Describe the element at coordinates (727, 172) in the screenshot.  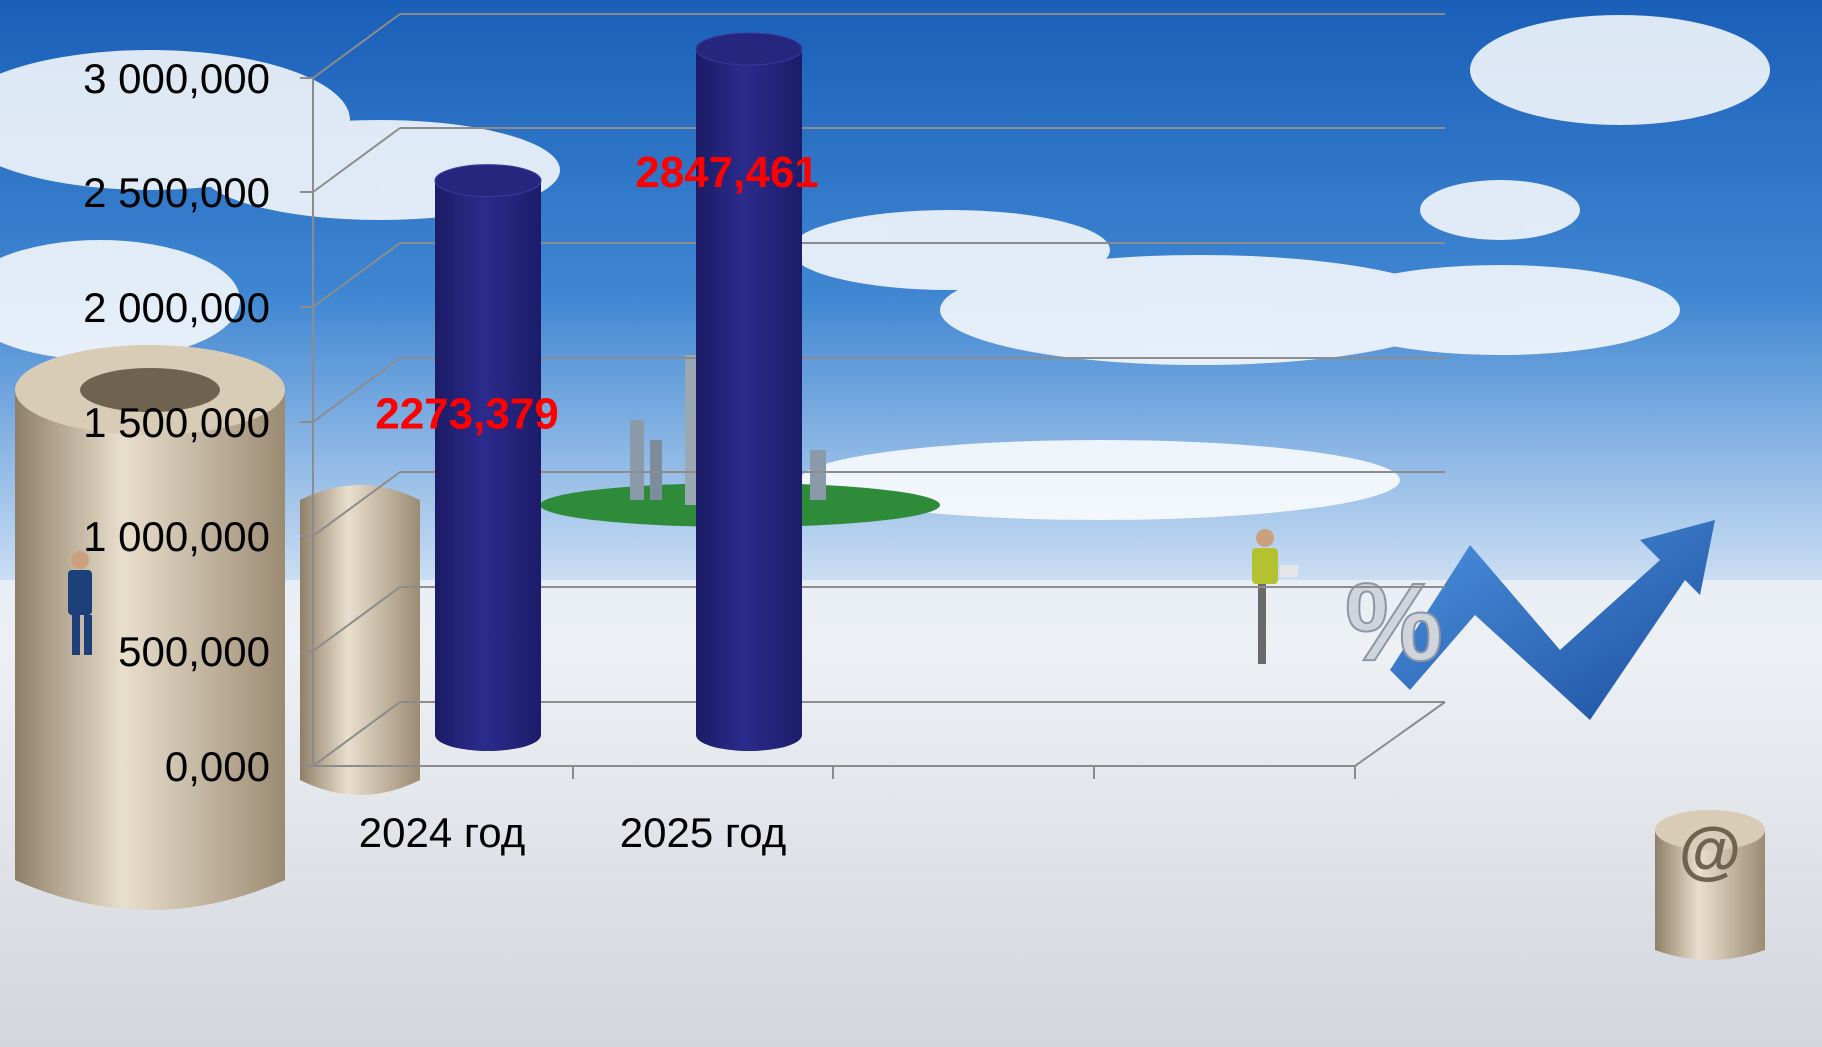
I see `data-label: 2847,461` at that location.